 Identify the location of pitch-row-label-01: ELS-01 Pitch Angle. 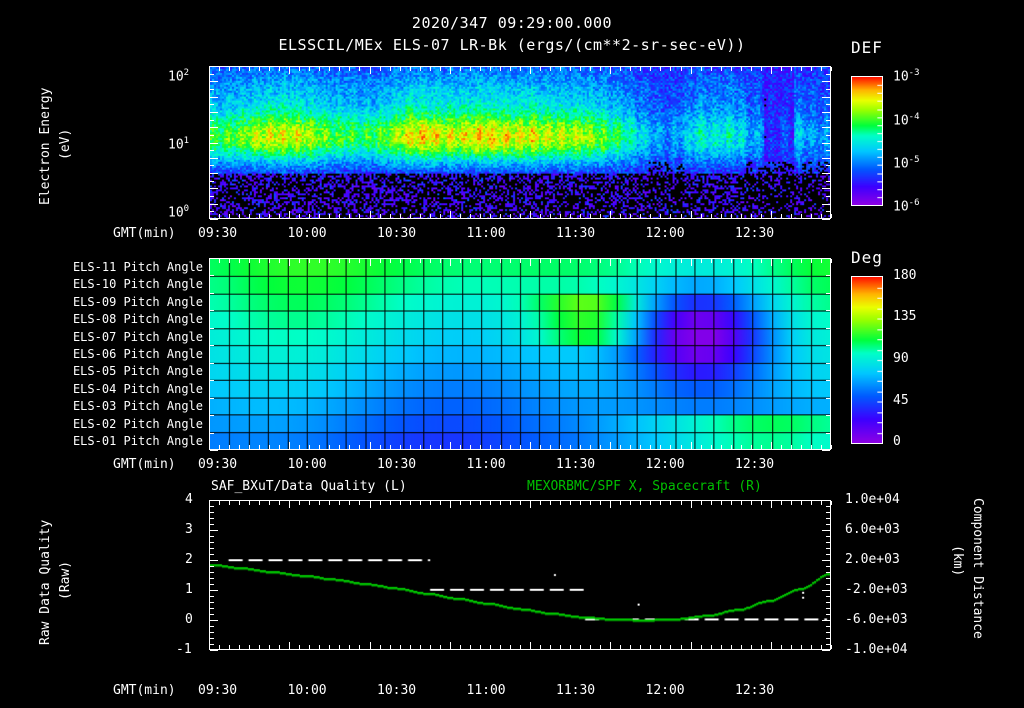
(137, 441).